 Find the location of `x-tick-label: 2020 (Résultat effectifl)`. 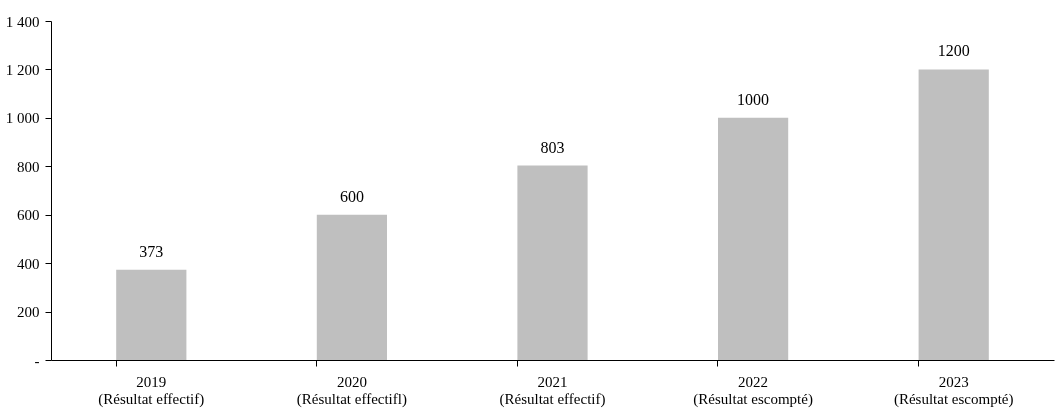

x-tick-label: 2020 (Résultat effectifl) is located at coordinates (351, 390).